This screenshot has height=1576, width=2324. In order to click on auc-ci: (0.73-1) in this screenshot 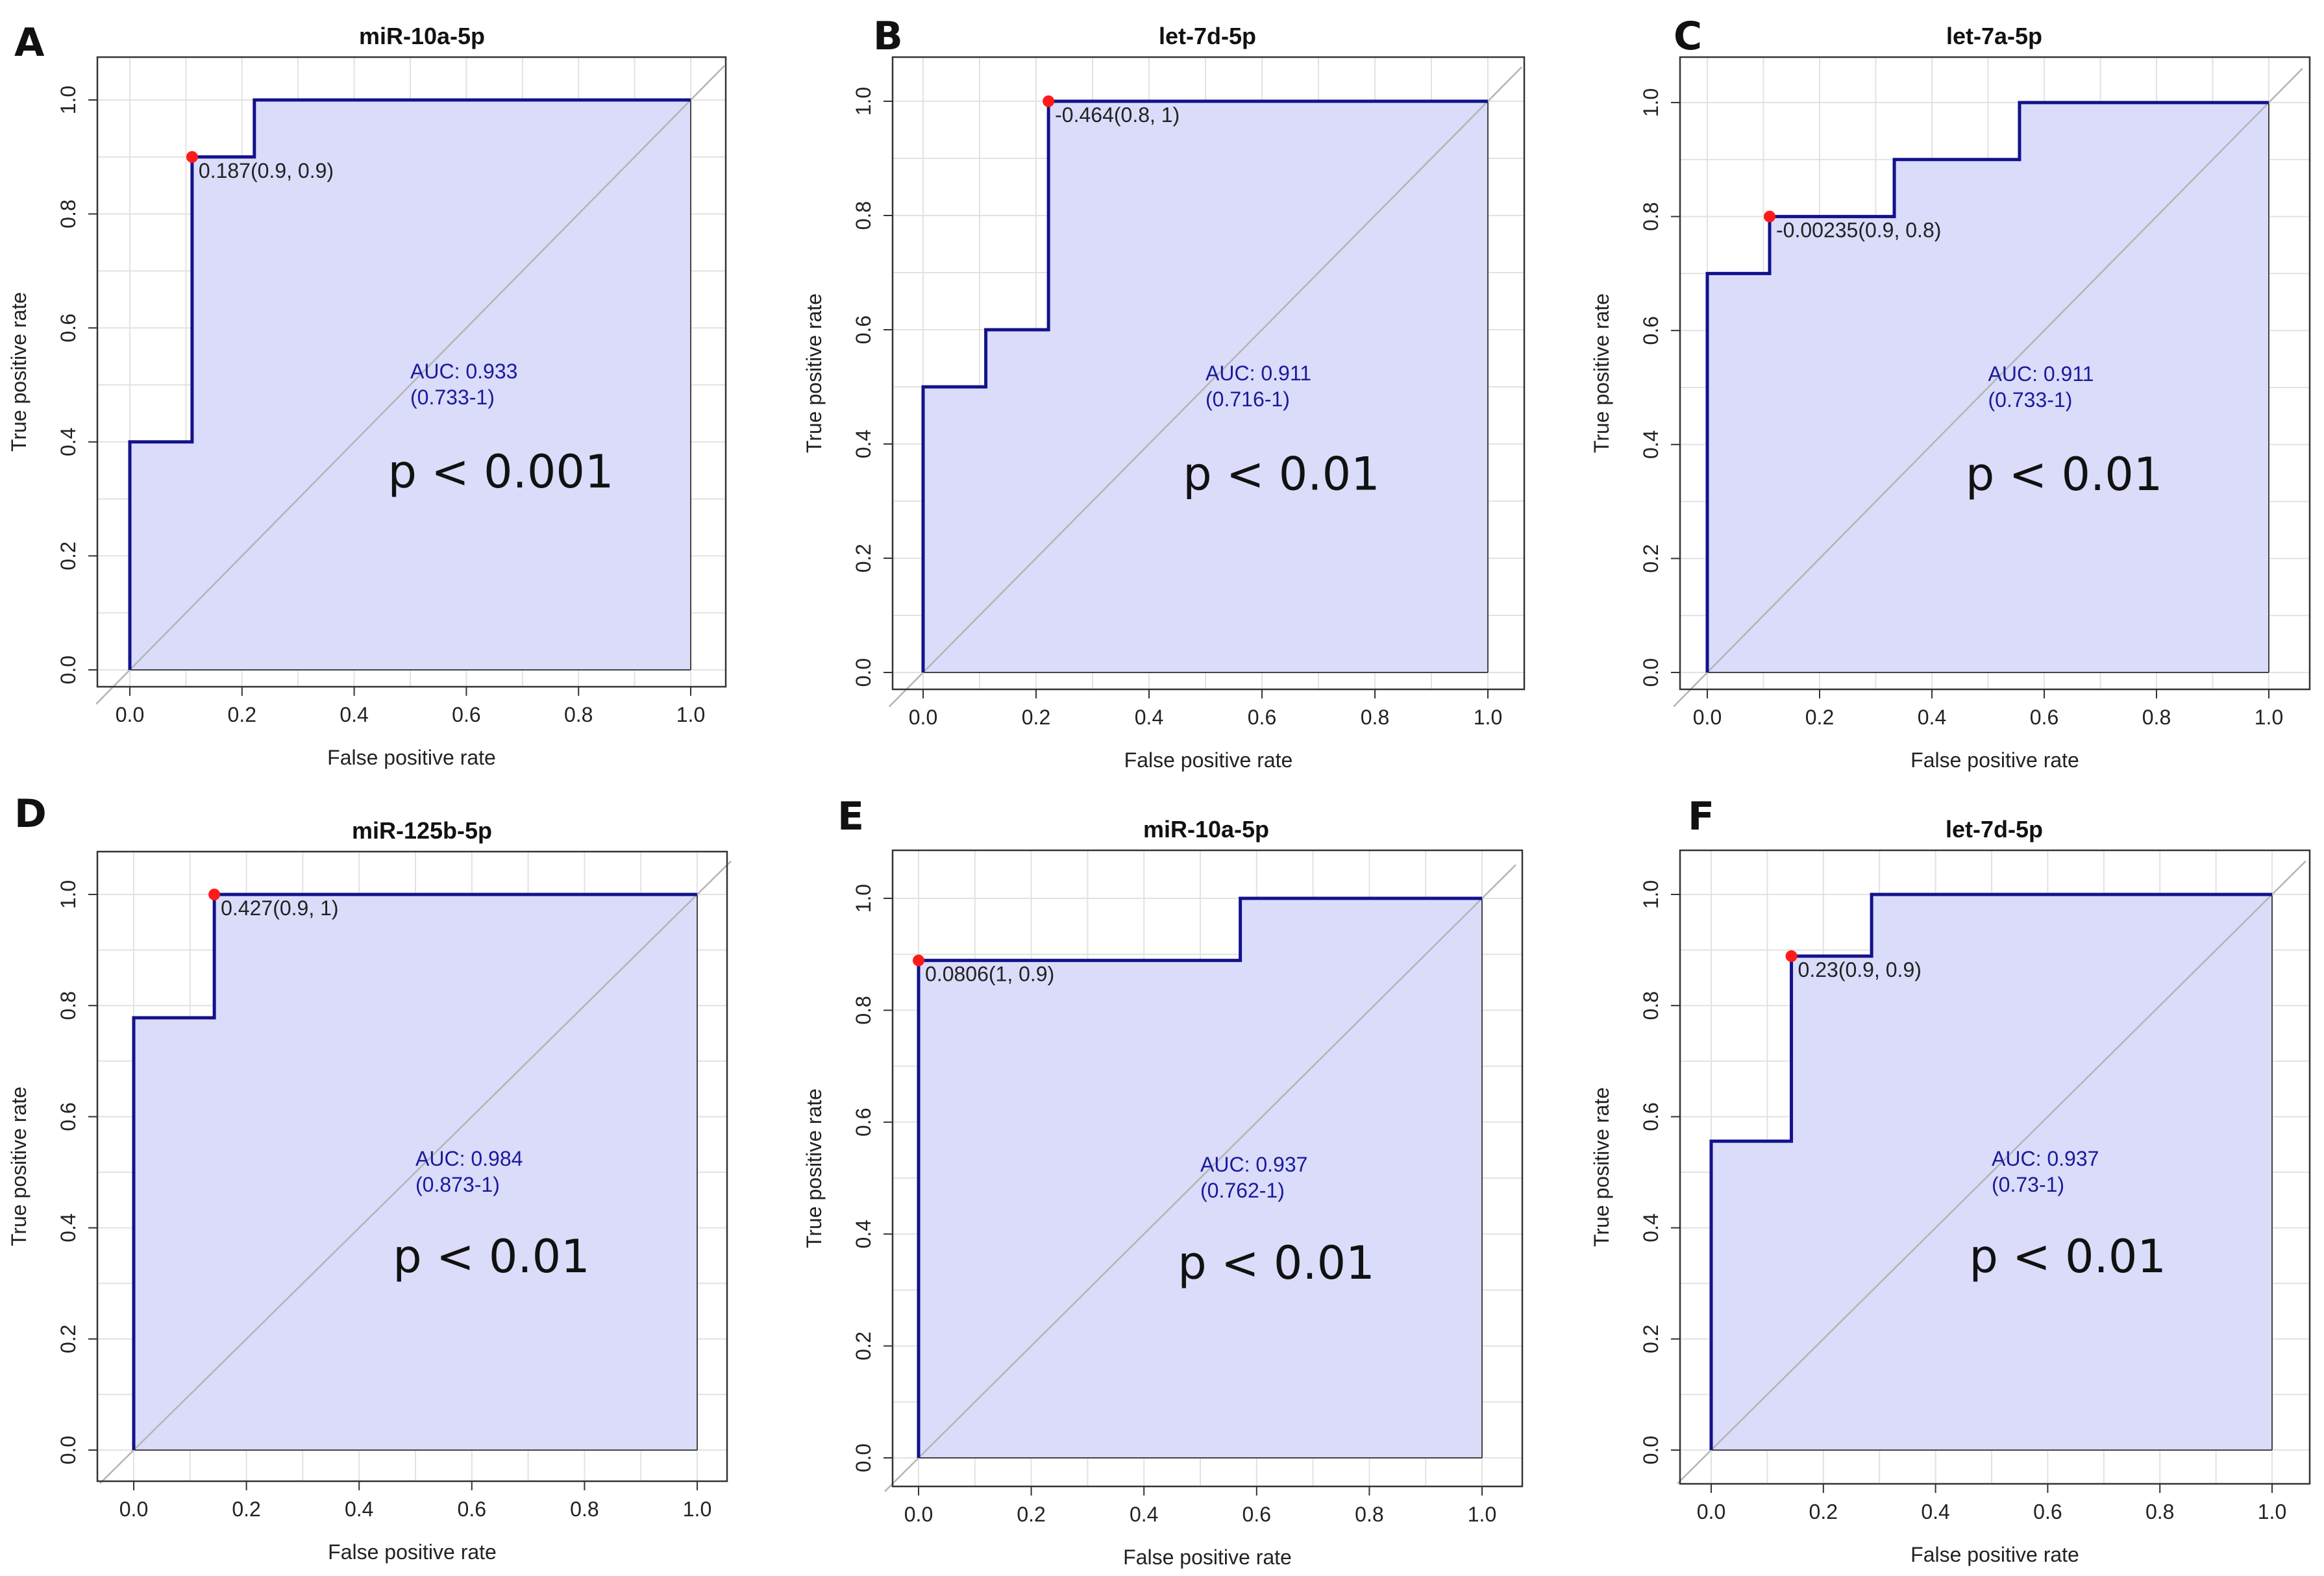, I will do `click(2028, 1184)`.